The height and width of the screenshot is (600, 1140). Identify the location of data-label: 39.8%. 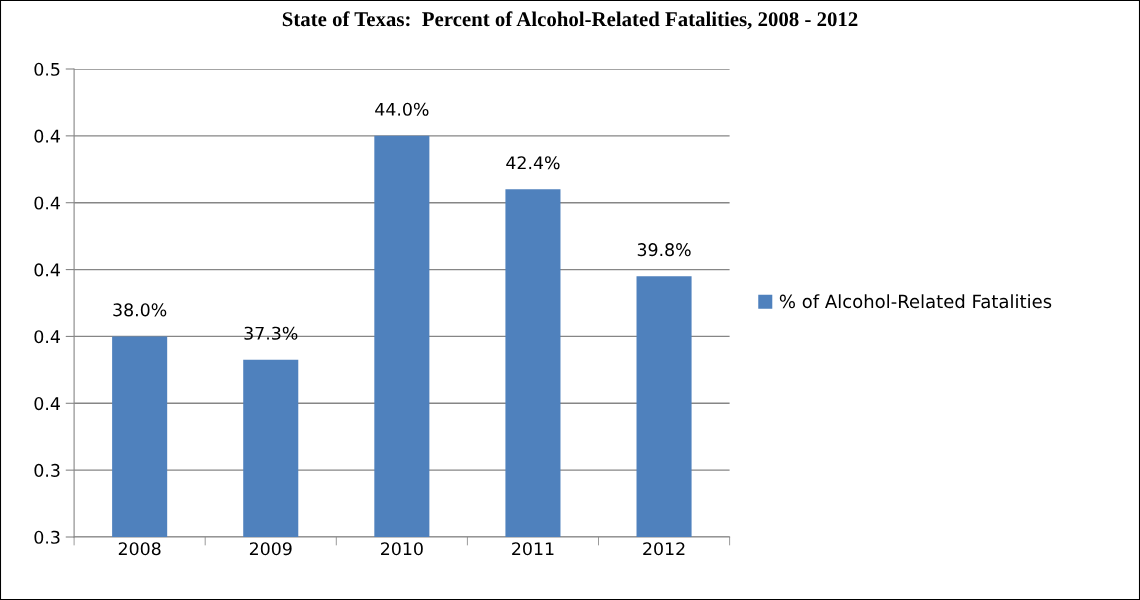
(664, 250).